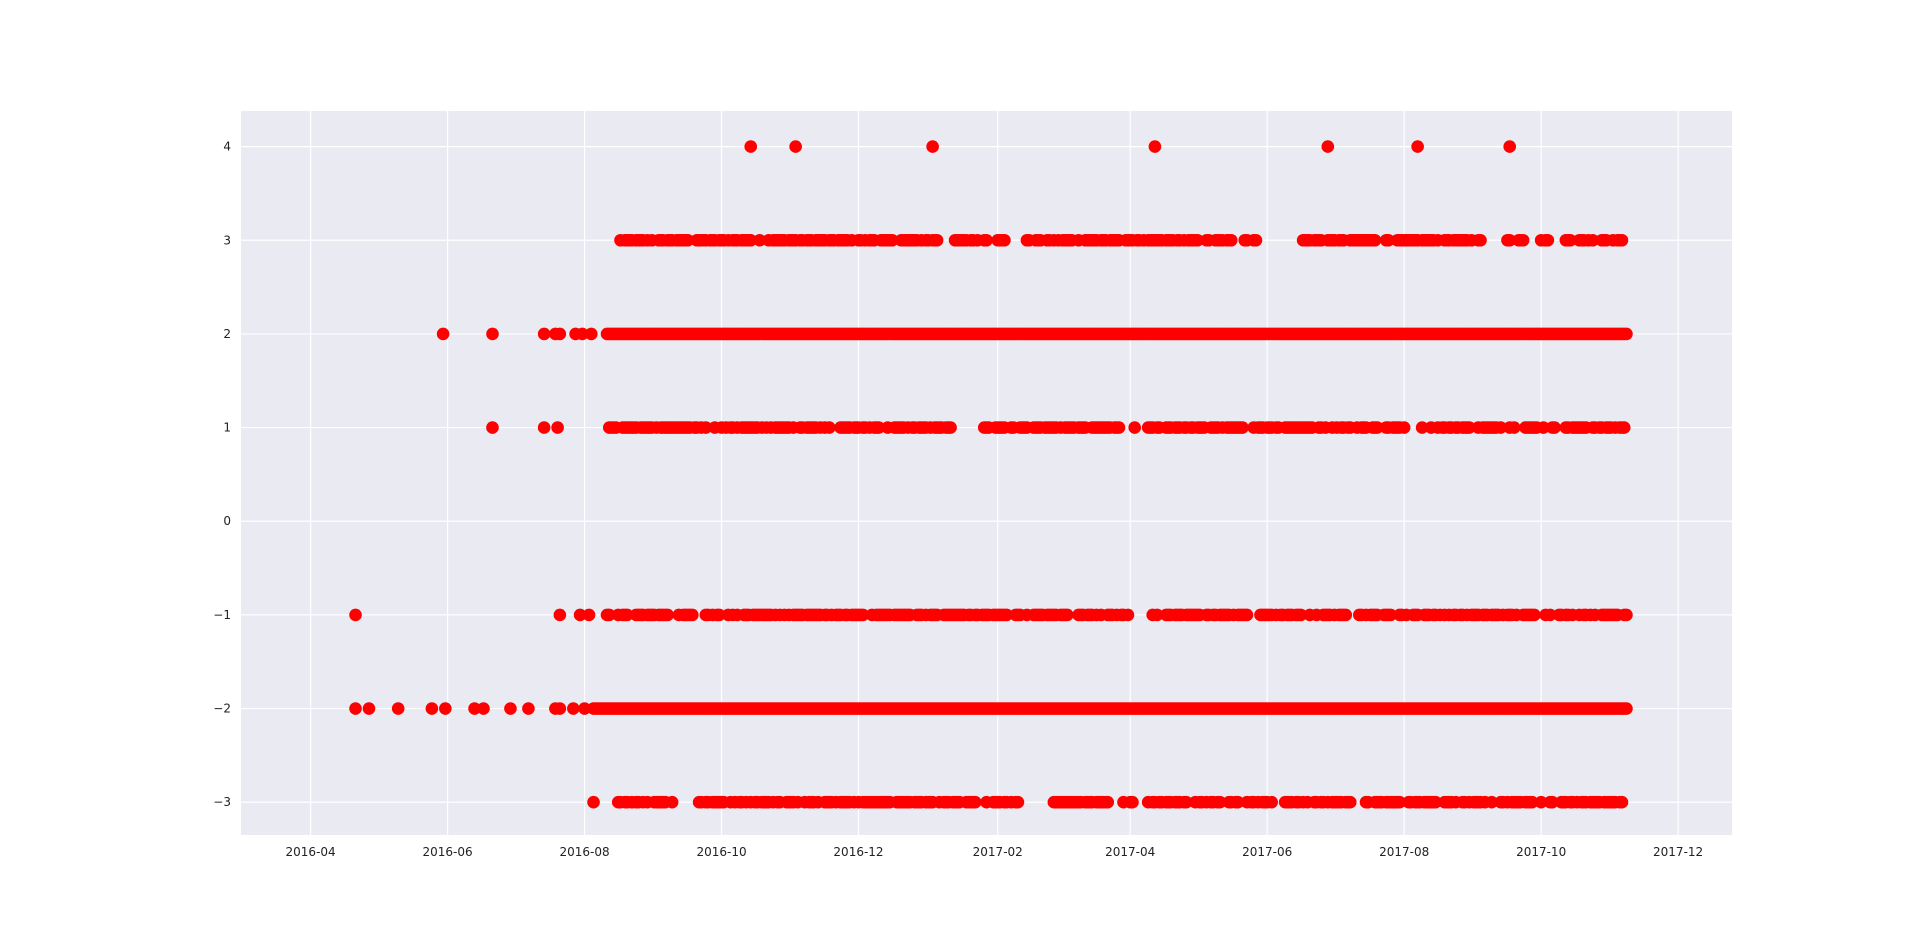 This screenshot has height=940, width=1920. Describe the element at coordinates (227, 147) in the screenshot. I see `y-tick-label: 4` at that location.